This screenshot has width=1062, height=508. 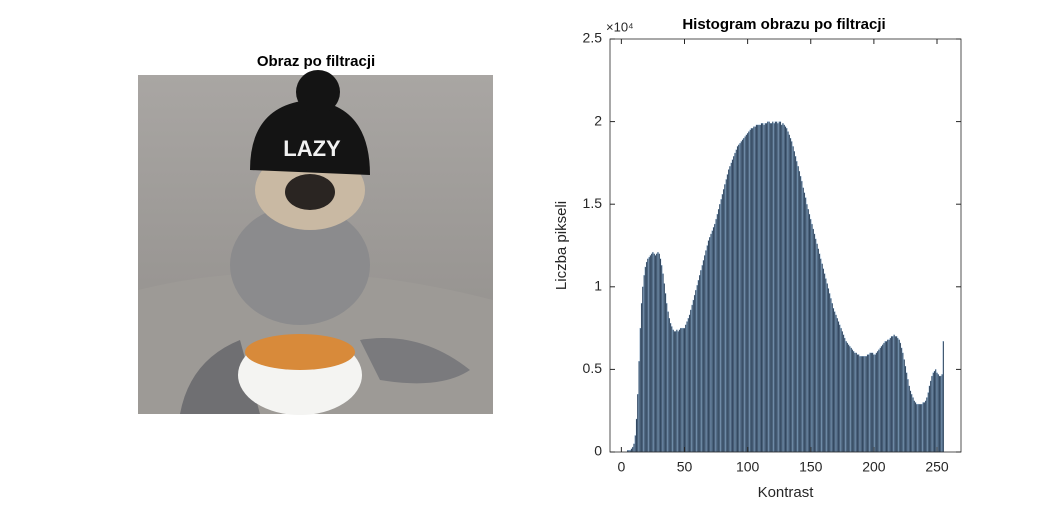 What do you see at coordinates (786, 492) in the screenshot?
I see `x-axis-label: Kontrast` at bounding box center [786, 492].